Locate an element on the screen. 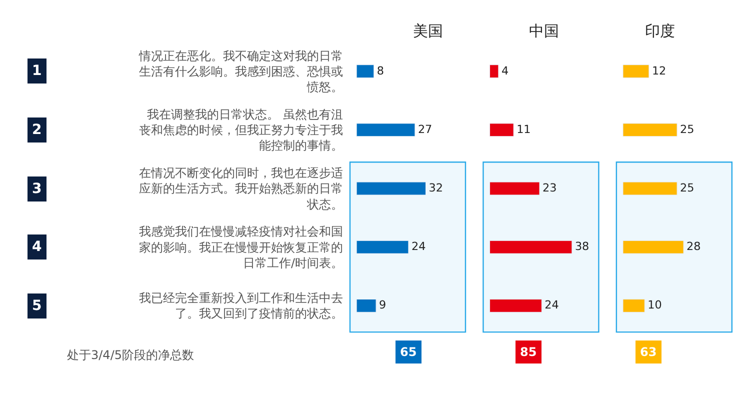 This screenshot has width=750, height=397. data-label: 8 is located at coordinates (380, 71).